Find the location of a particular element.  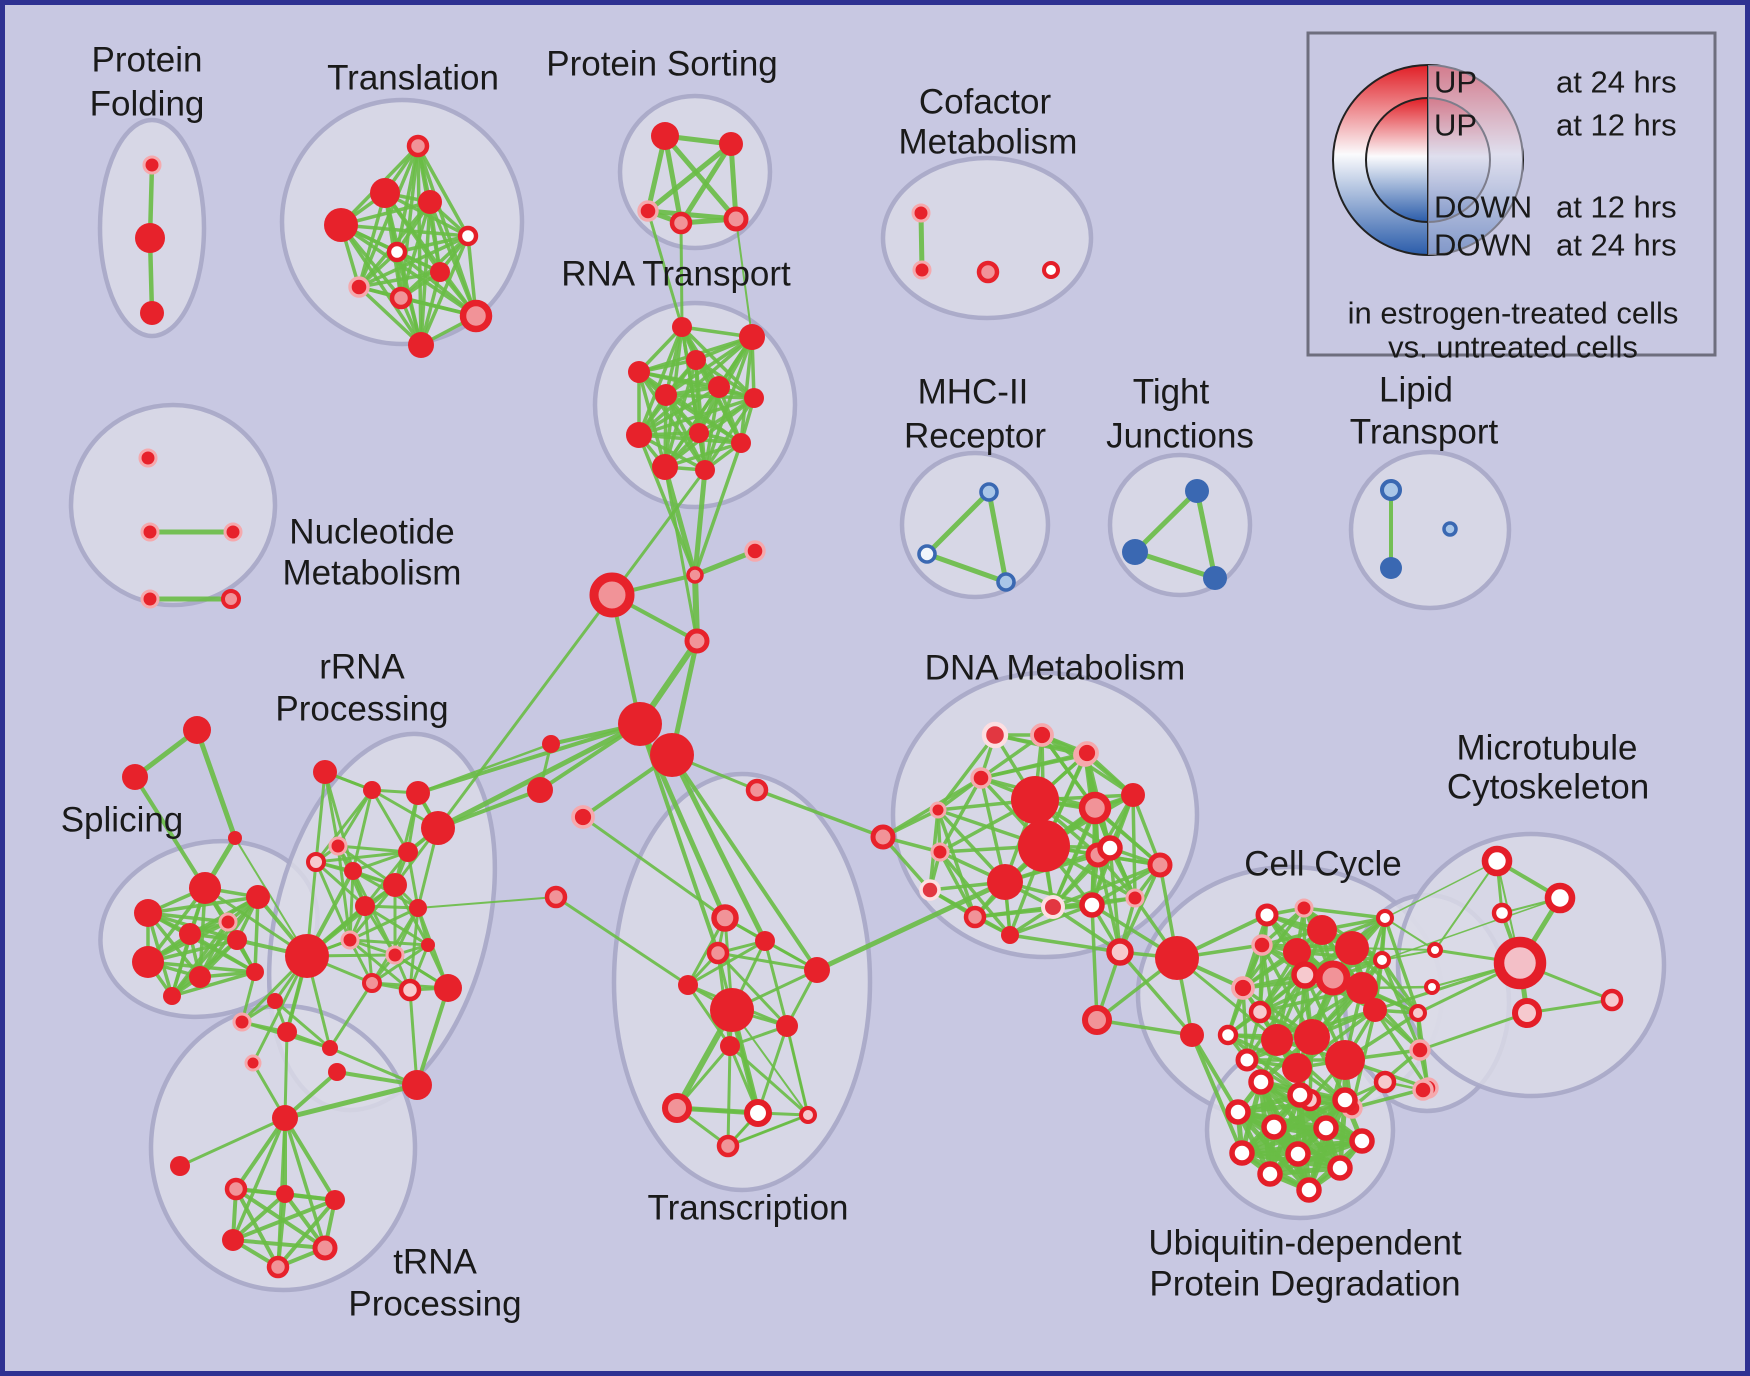

cluster-label-rrna-processing: rRNA is located at coordinates (362, 667).